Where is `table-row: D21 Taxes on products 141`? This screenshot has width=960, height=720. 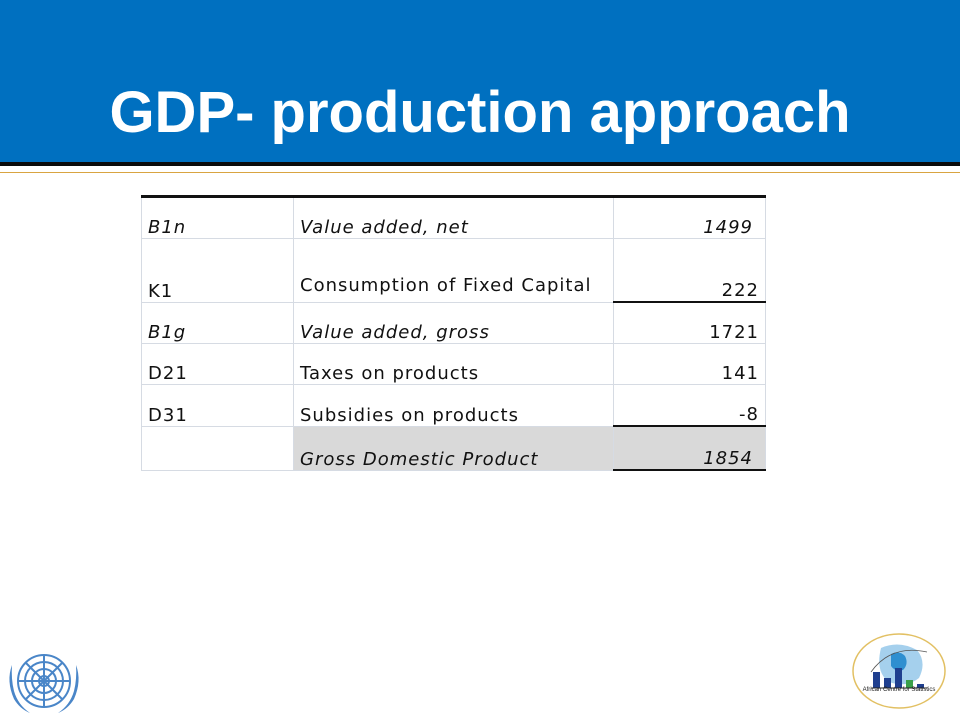
table-row: D21 Taxes on products 141 is located at coordinates (453, 364).